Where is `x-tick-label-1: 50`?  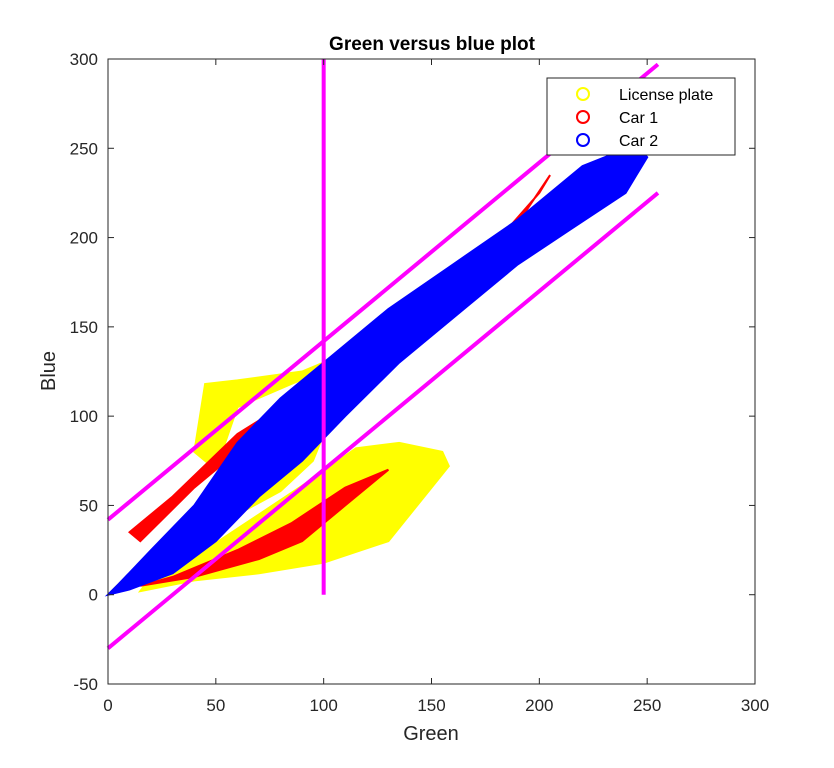
x-tick-label-1: 50 is located at coordinates (215, 705).